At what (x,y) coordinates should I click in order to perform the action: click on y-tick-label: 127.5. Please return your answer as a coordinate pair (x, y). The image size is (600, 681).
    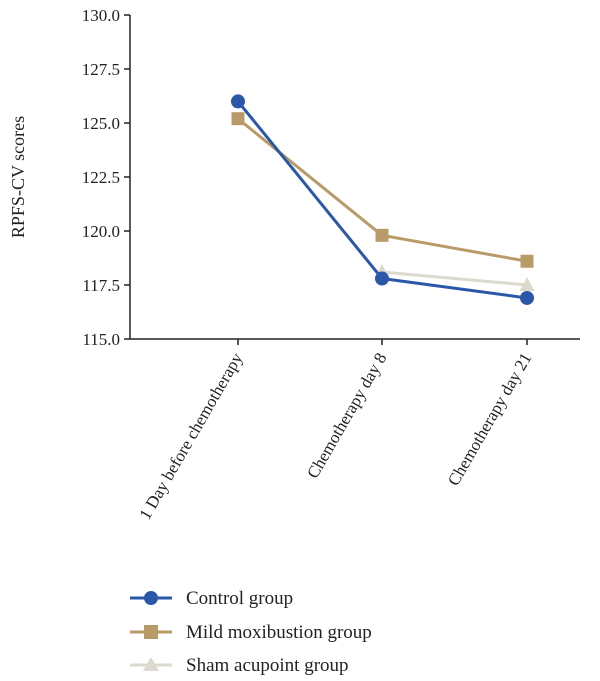
    Looking at the image, I should click on (101, 69).